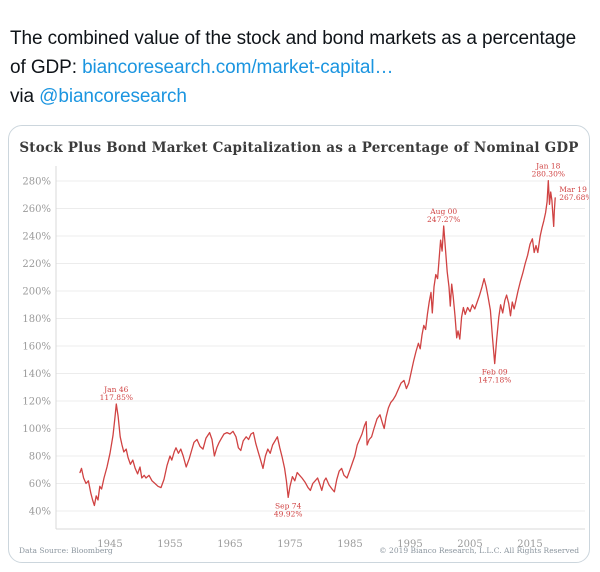 This screenshot has width=600, height=572. Describe the element at coordinates (36, 182) in the screenshot. I see `y-tick-label: 280%` at that location.